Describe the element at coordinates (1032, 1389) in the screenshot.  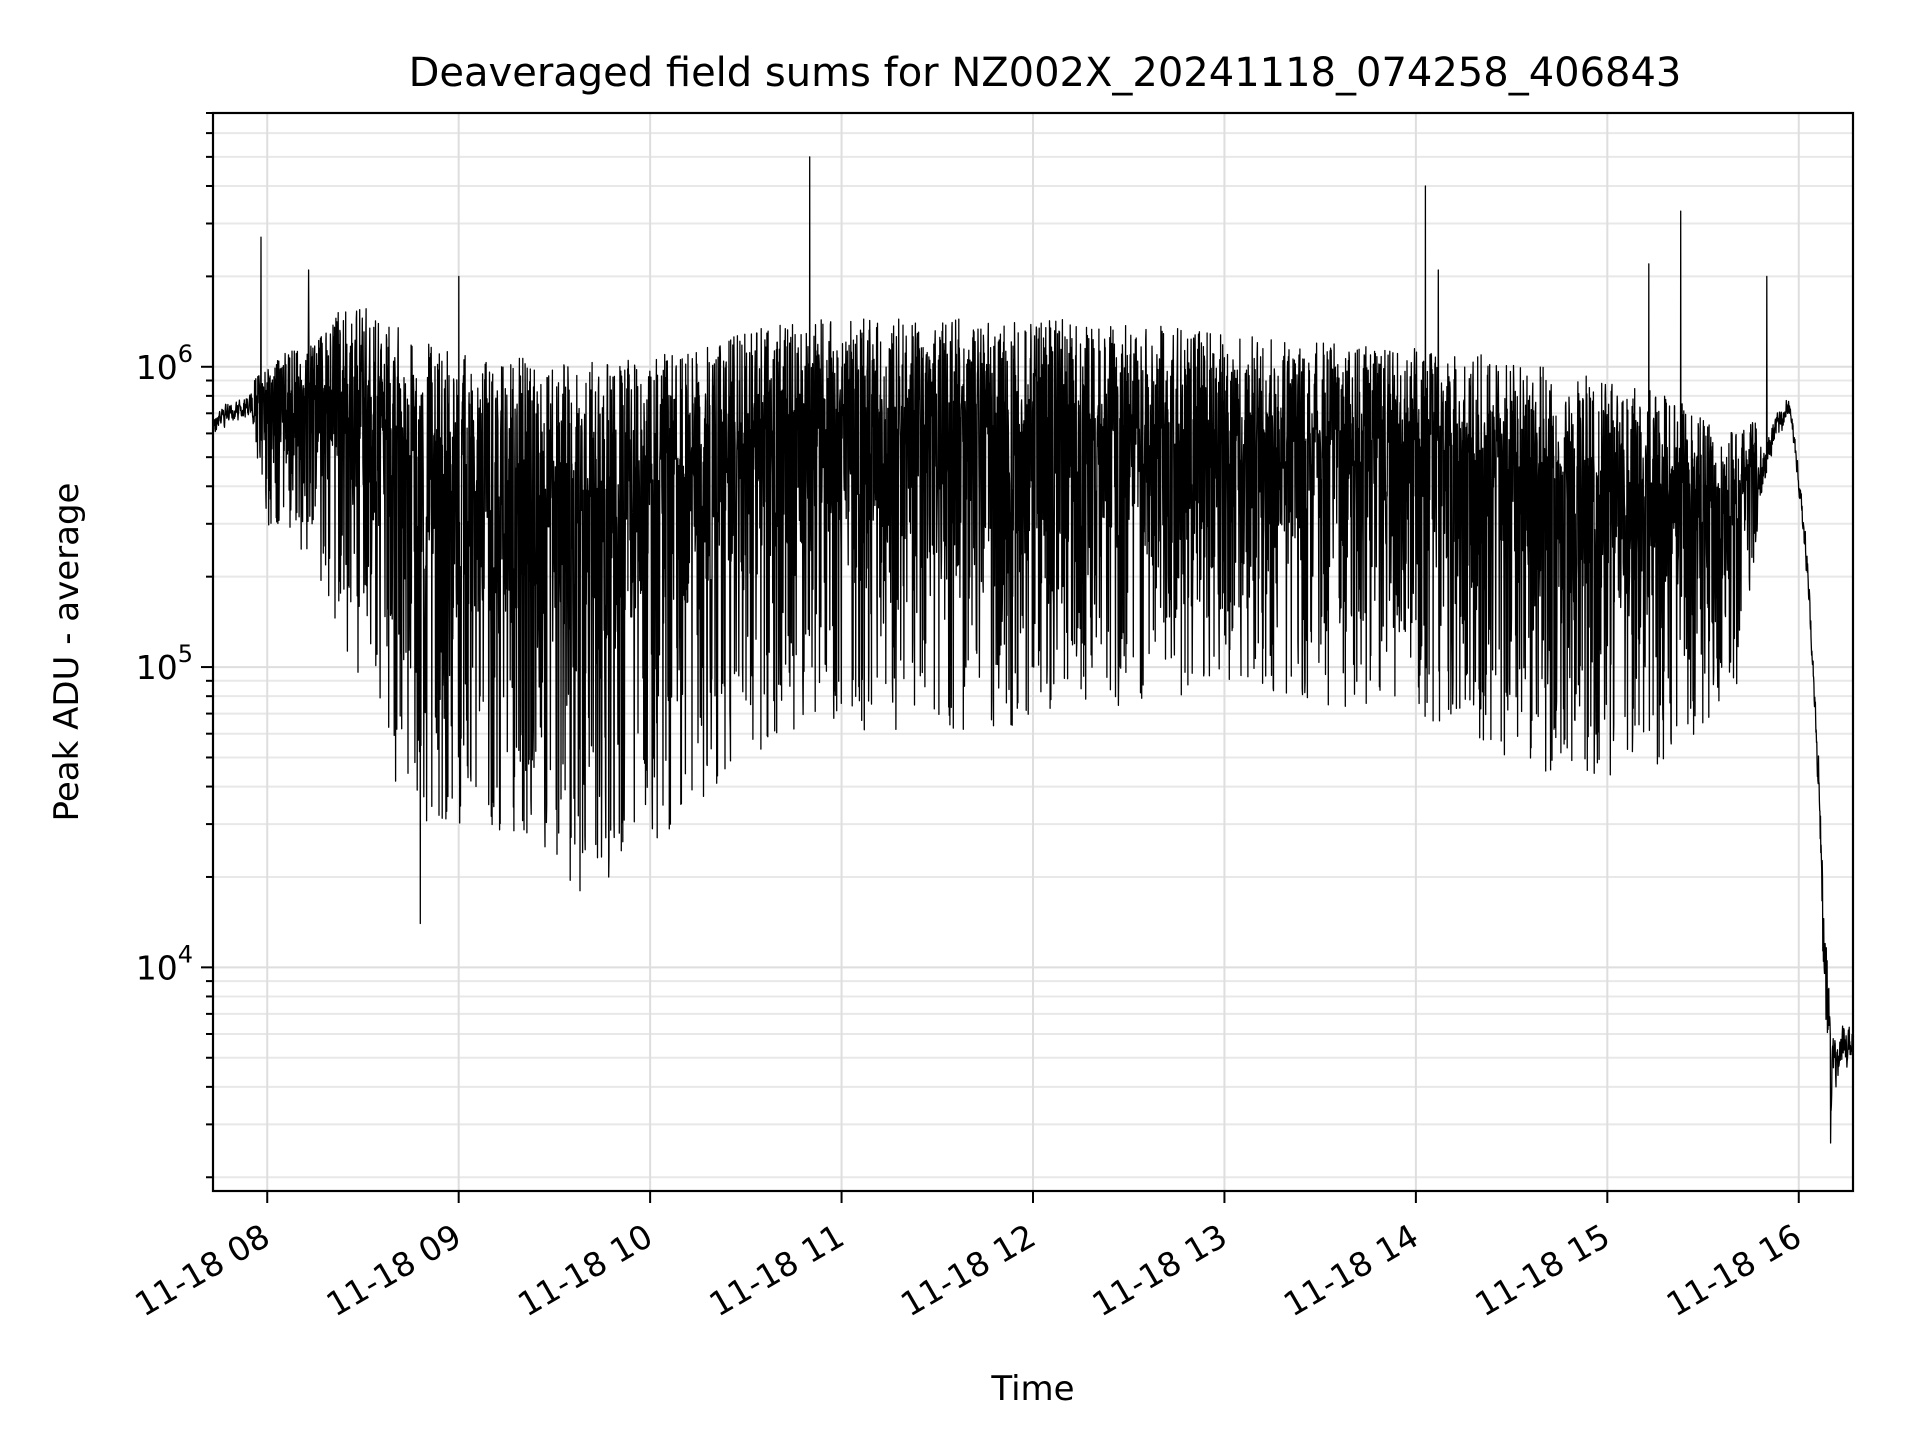
I see `x-axis-label: Time` at that location.